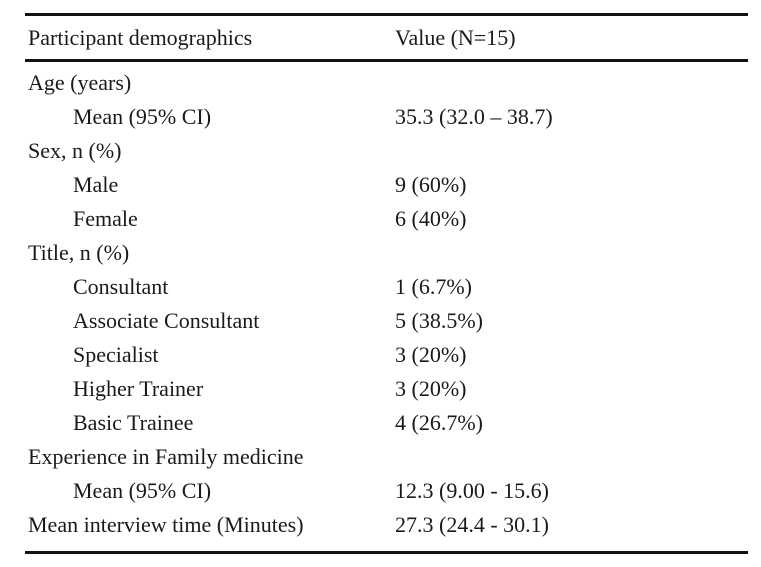 This screenshot has height=567, width=761. What do you see at coordinates (386, 457) in the screenshot?
I see `table-row: Experience in Family medicine` at bounding box center [386, 457].